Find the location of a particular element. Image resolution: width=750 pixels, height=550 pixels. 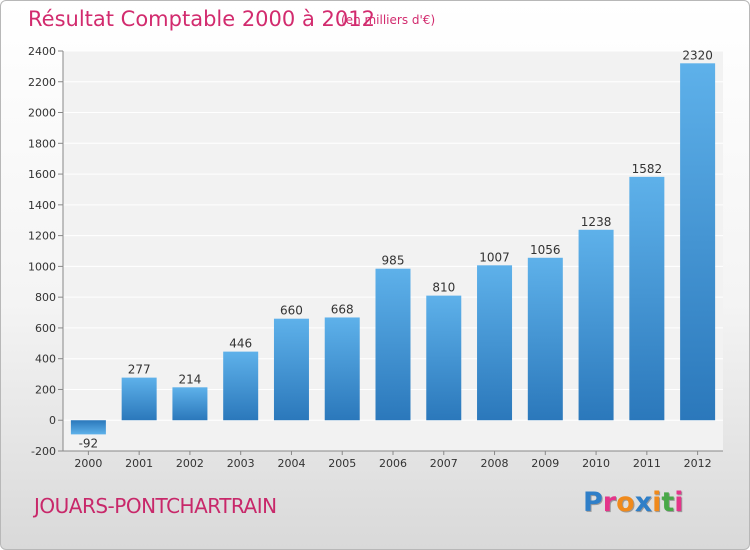

x-tick-label: 2002 is located at coordinates (190, 463).